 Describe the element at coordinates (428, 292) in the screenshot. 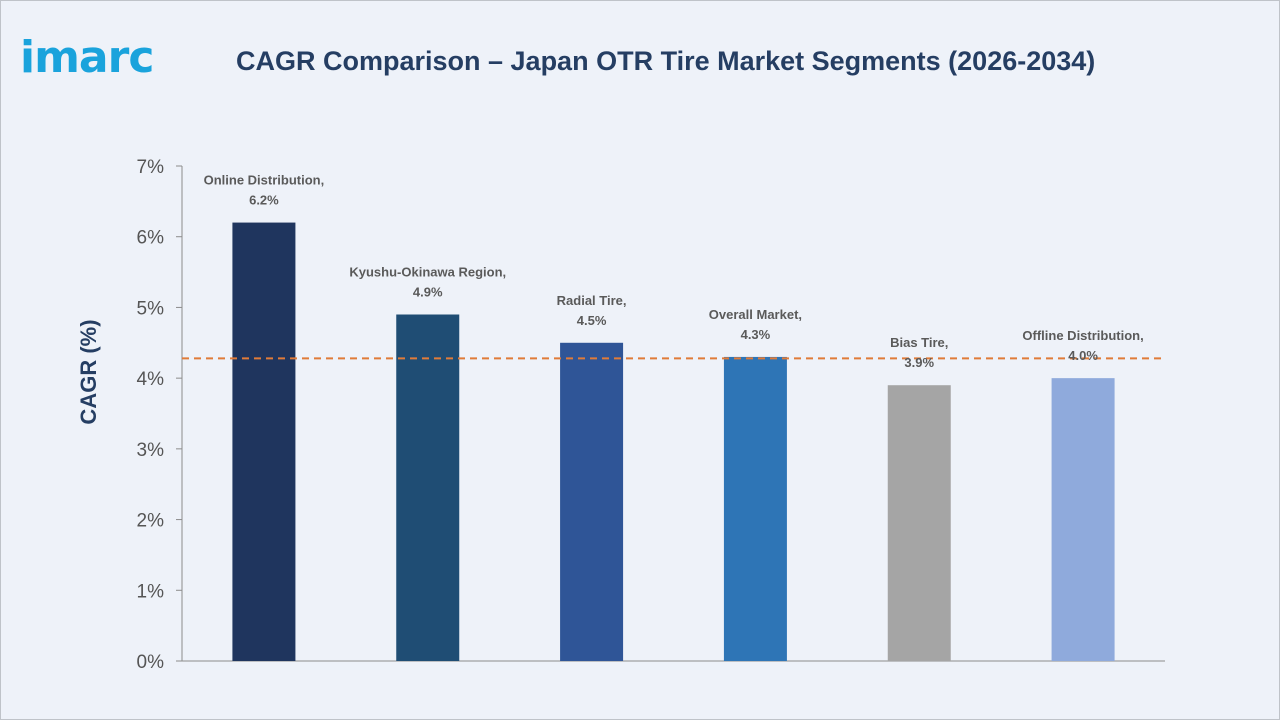

I see `data-label-value: 4.9%` at that location.